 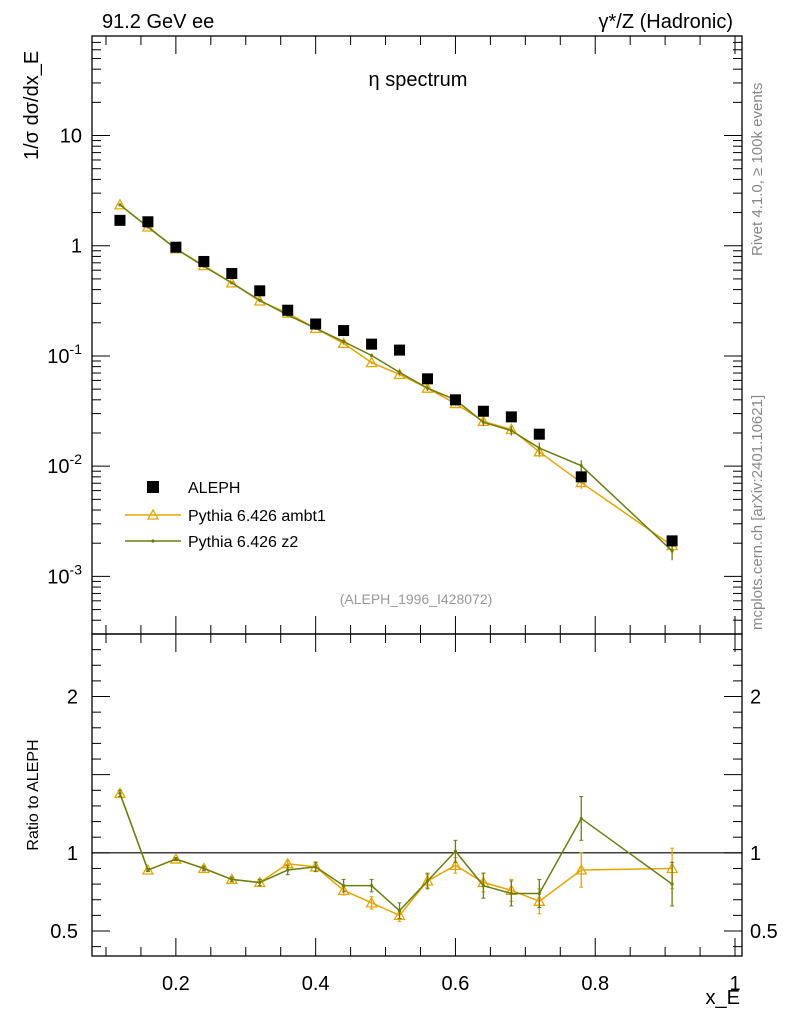 What do you see at coordinates (755, 854) in the screenshot?
I see `ratio-y-tick-label-right: 1` at bounding box center [755, 854].